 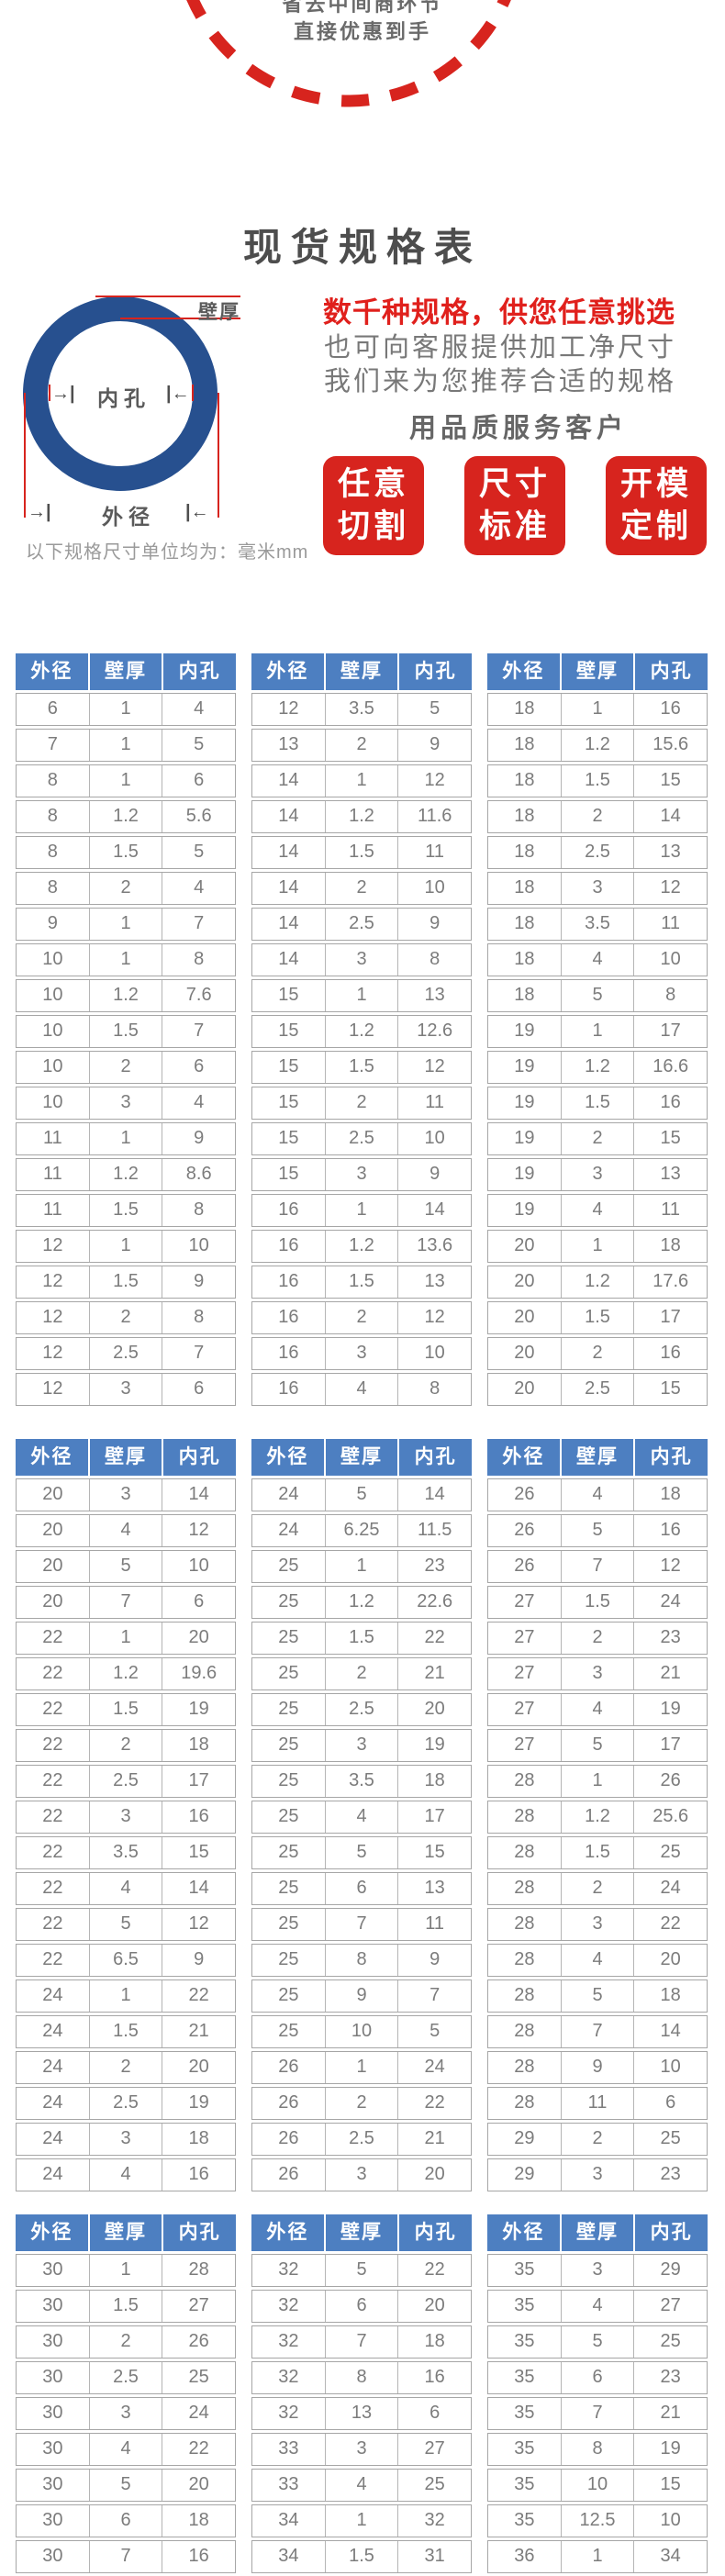 What do you see at coordinates (288, 2520) in the screenshot?
I see `table-cell: 34` at bounding box center [288, 2520].